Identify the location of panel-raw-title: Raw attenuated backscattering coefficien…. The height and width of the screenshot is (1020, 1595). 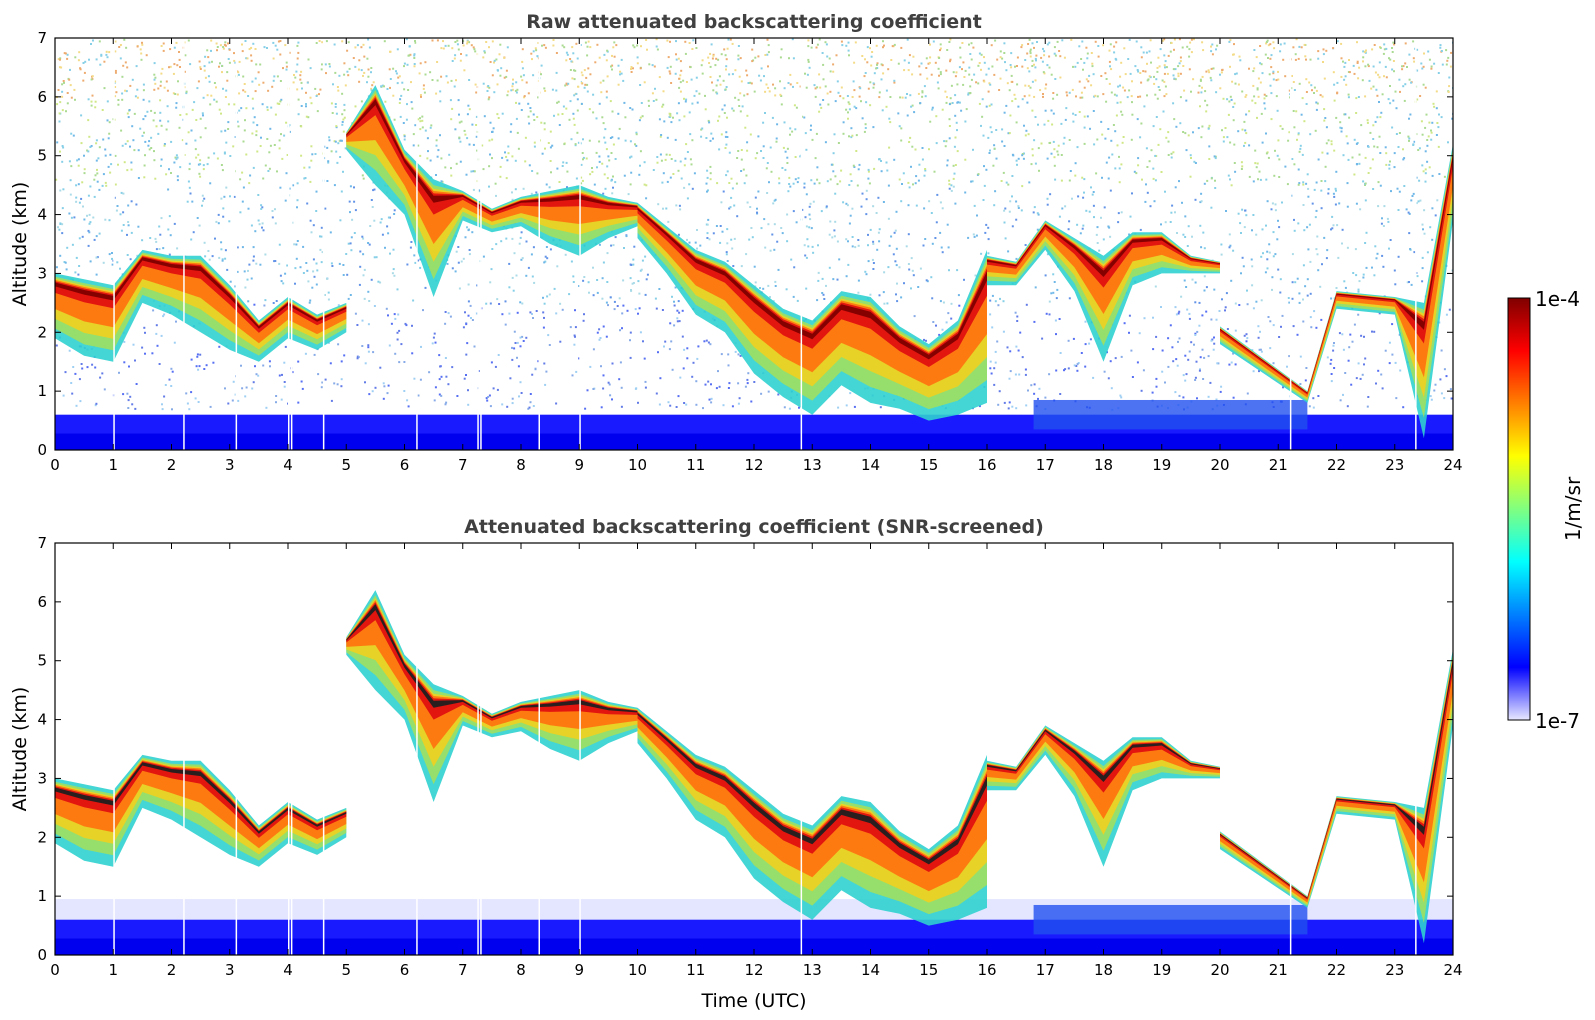
(754, 22).